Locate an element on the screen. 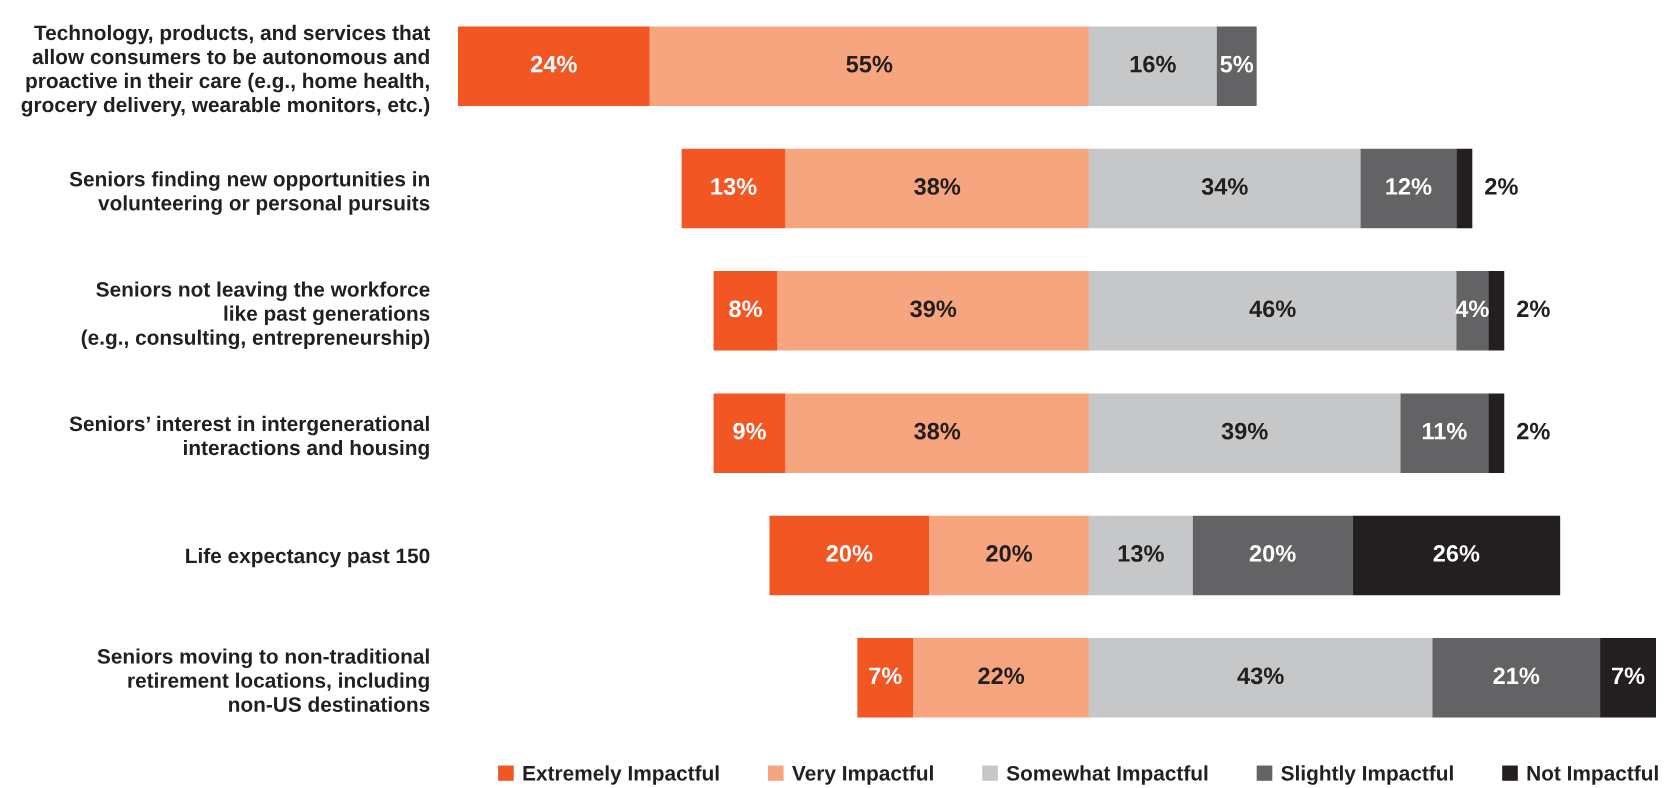 The width and height of the screenshot is (1667, 788). y-tick-label: Life expectancy past 150 is located at coordinates (308, 557).